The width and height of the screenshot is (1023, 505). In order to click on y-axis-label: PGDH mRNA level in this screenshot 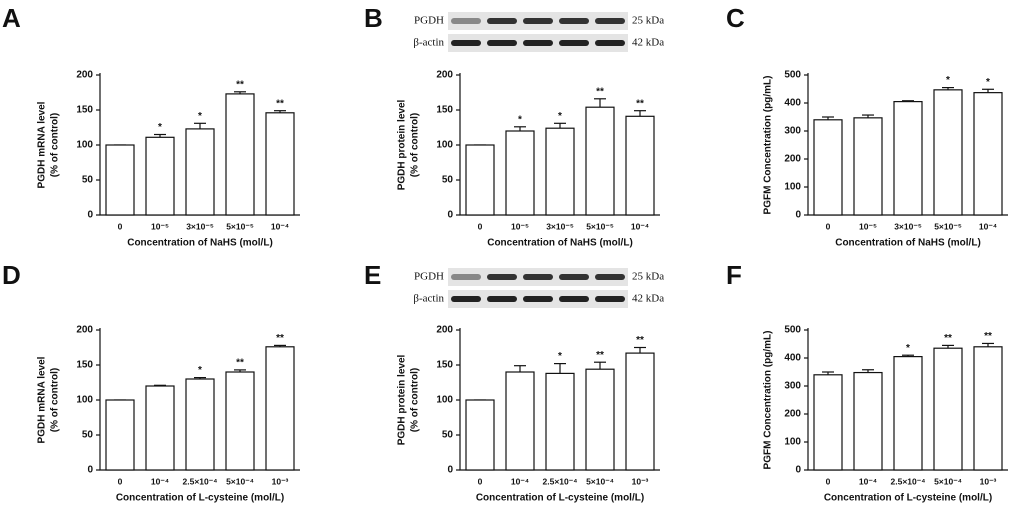, I will do `click(42, 144)`.